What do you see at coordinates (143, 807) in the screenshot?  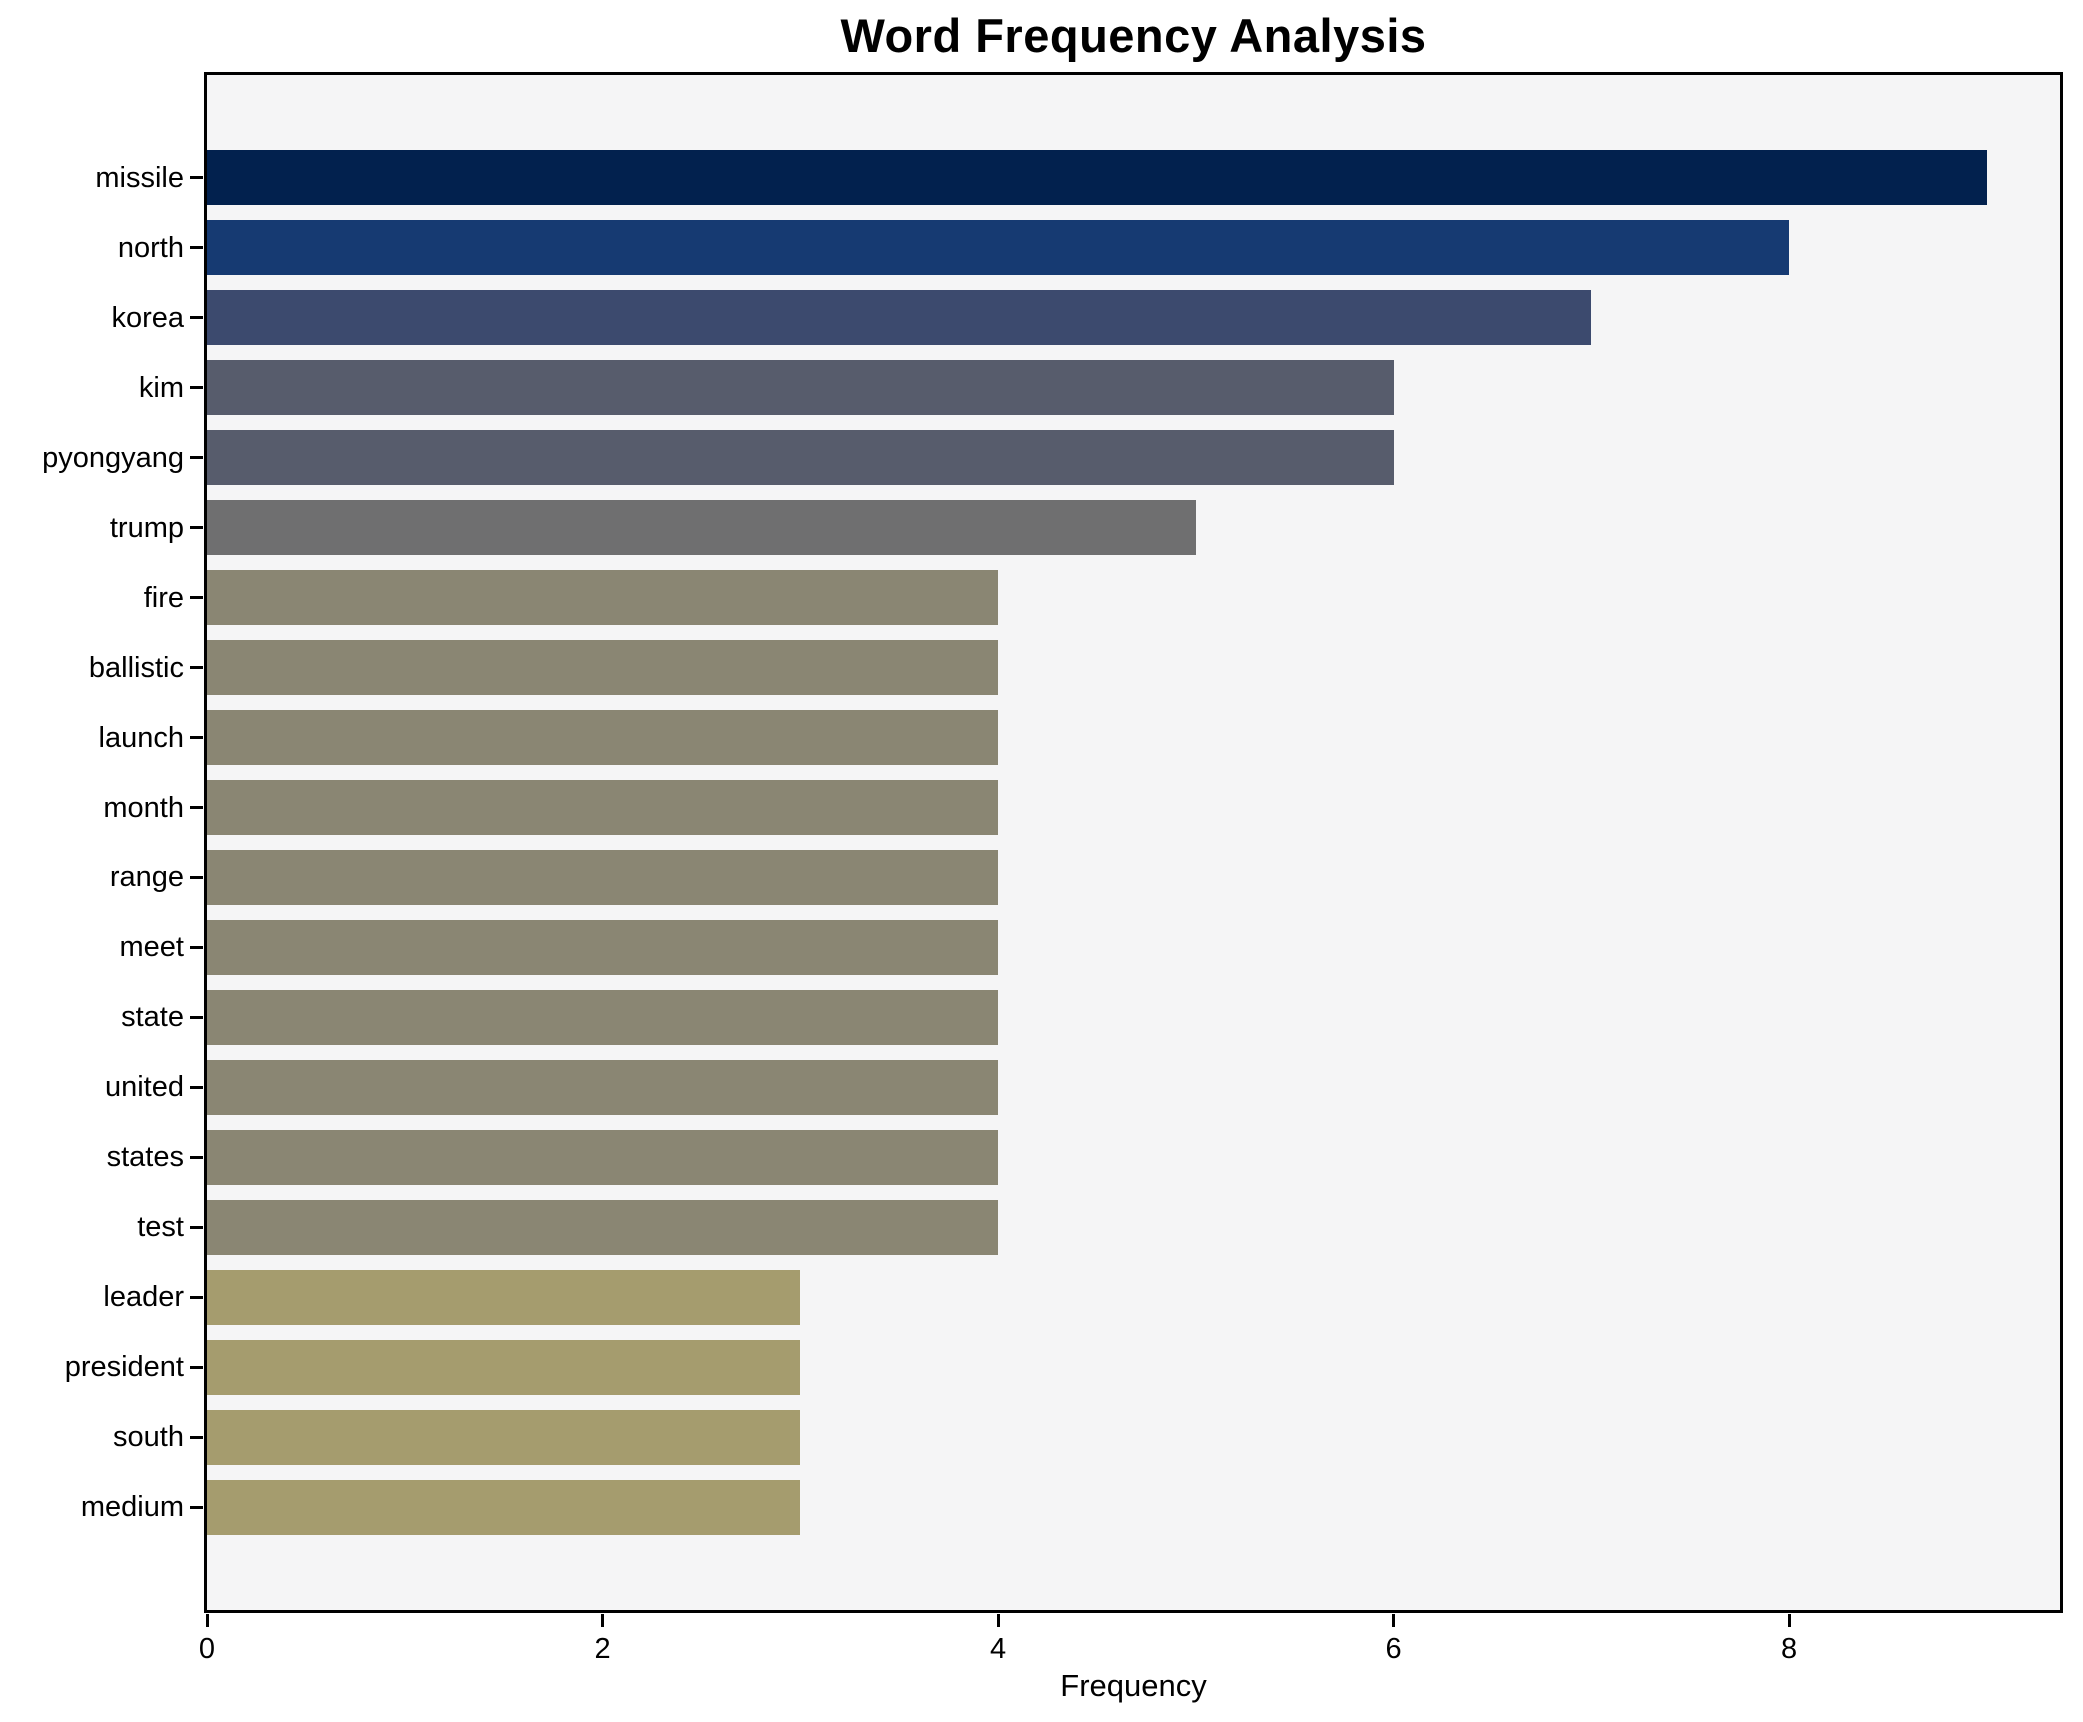 I see `y-tick-label-month: month` at bounding box center [143, 807].